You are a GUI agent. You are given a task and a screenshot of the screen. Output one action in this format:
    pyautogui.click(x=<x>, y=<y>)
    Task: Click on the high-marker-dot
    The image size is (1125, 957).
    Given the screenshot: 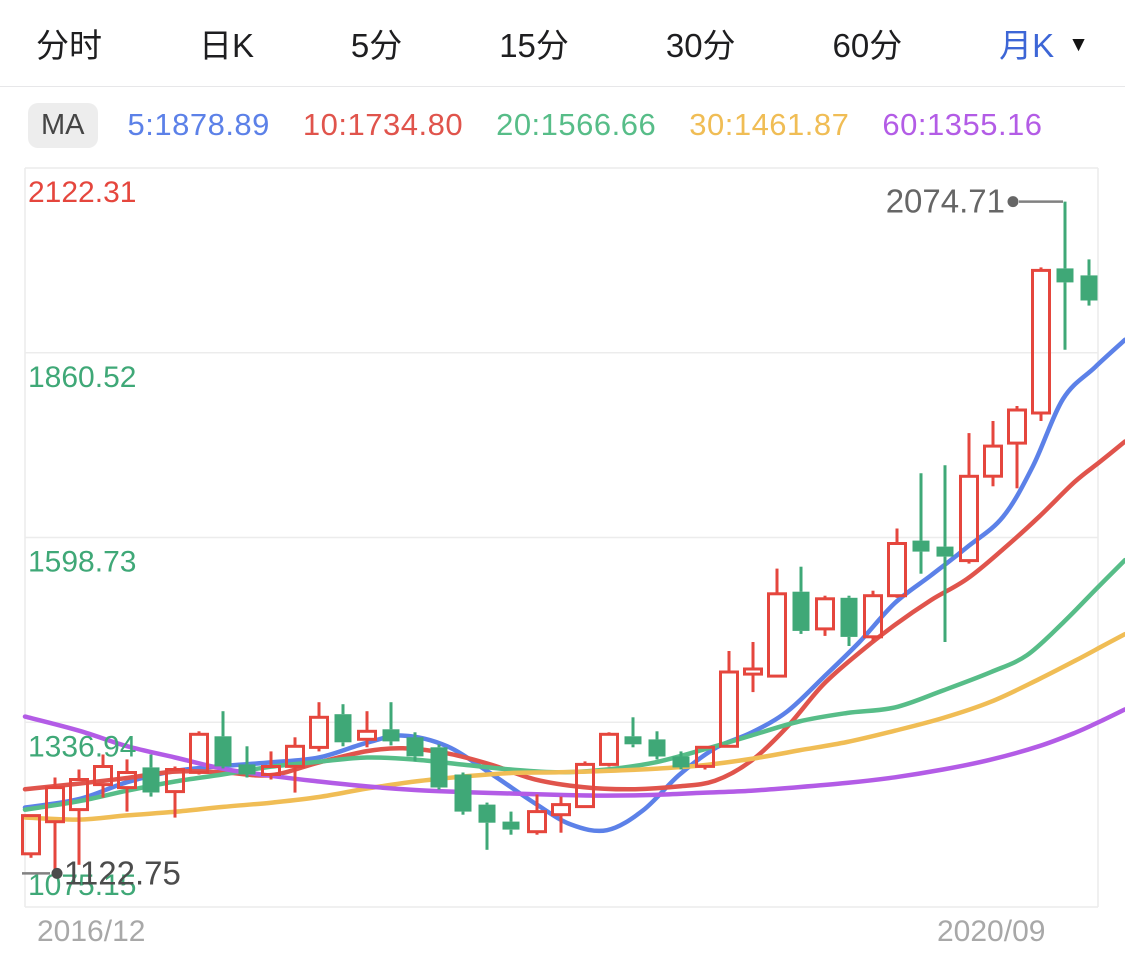 What is the action you would take?
    pyautogui.click(x=1013, y=202)
    